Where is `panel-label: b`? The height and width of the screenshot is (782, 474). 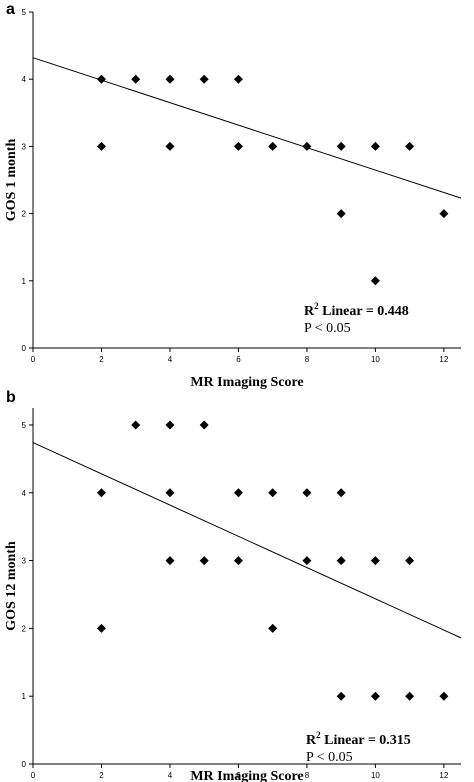
panel-label: b is located at coordinates (11, 397).